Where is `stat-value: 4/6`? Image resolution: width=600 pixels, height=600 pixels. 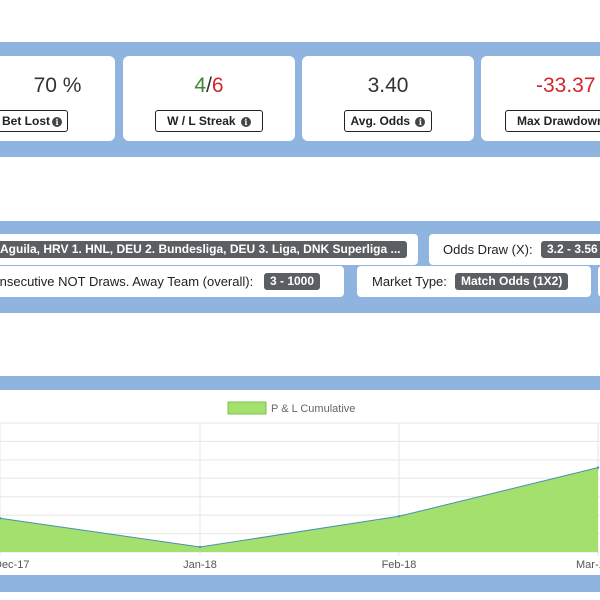
stat-value: 4/6 is located at coordinates (209, 85).